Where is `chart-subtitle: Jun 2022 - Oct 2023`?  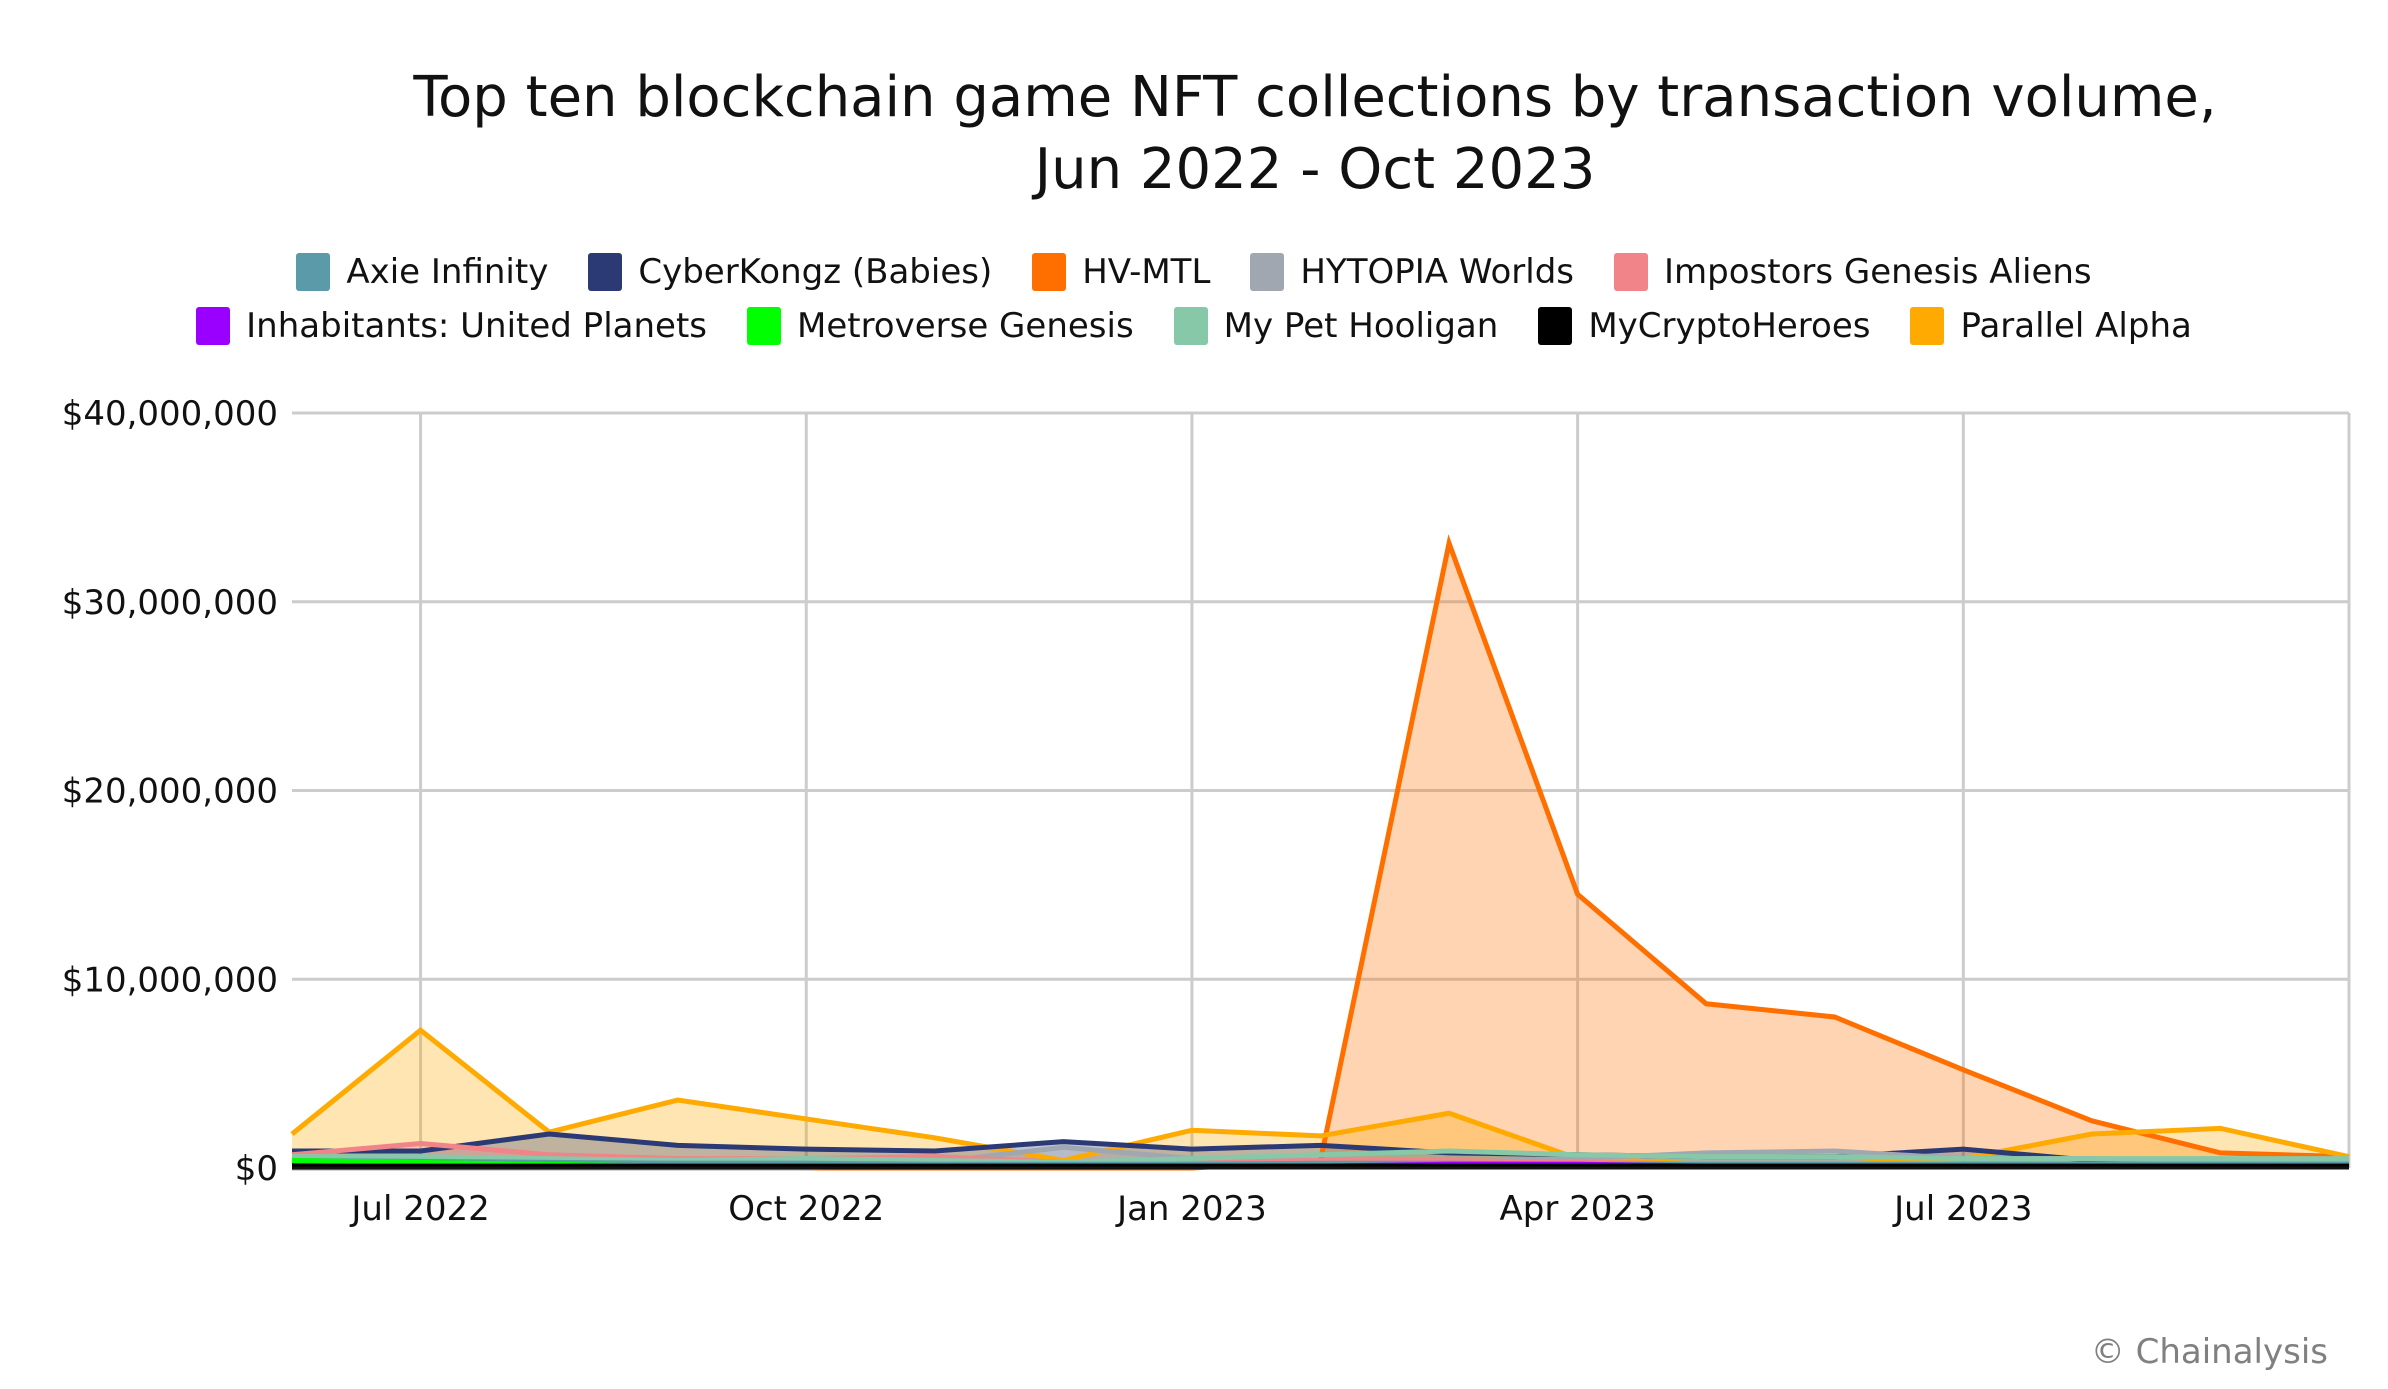 chart-subtitle: Jun 2022 - Oct 2023 is located at coordinates (1315, 169).